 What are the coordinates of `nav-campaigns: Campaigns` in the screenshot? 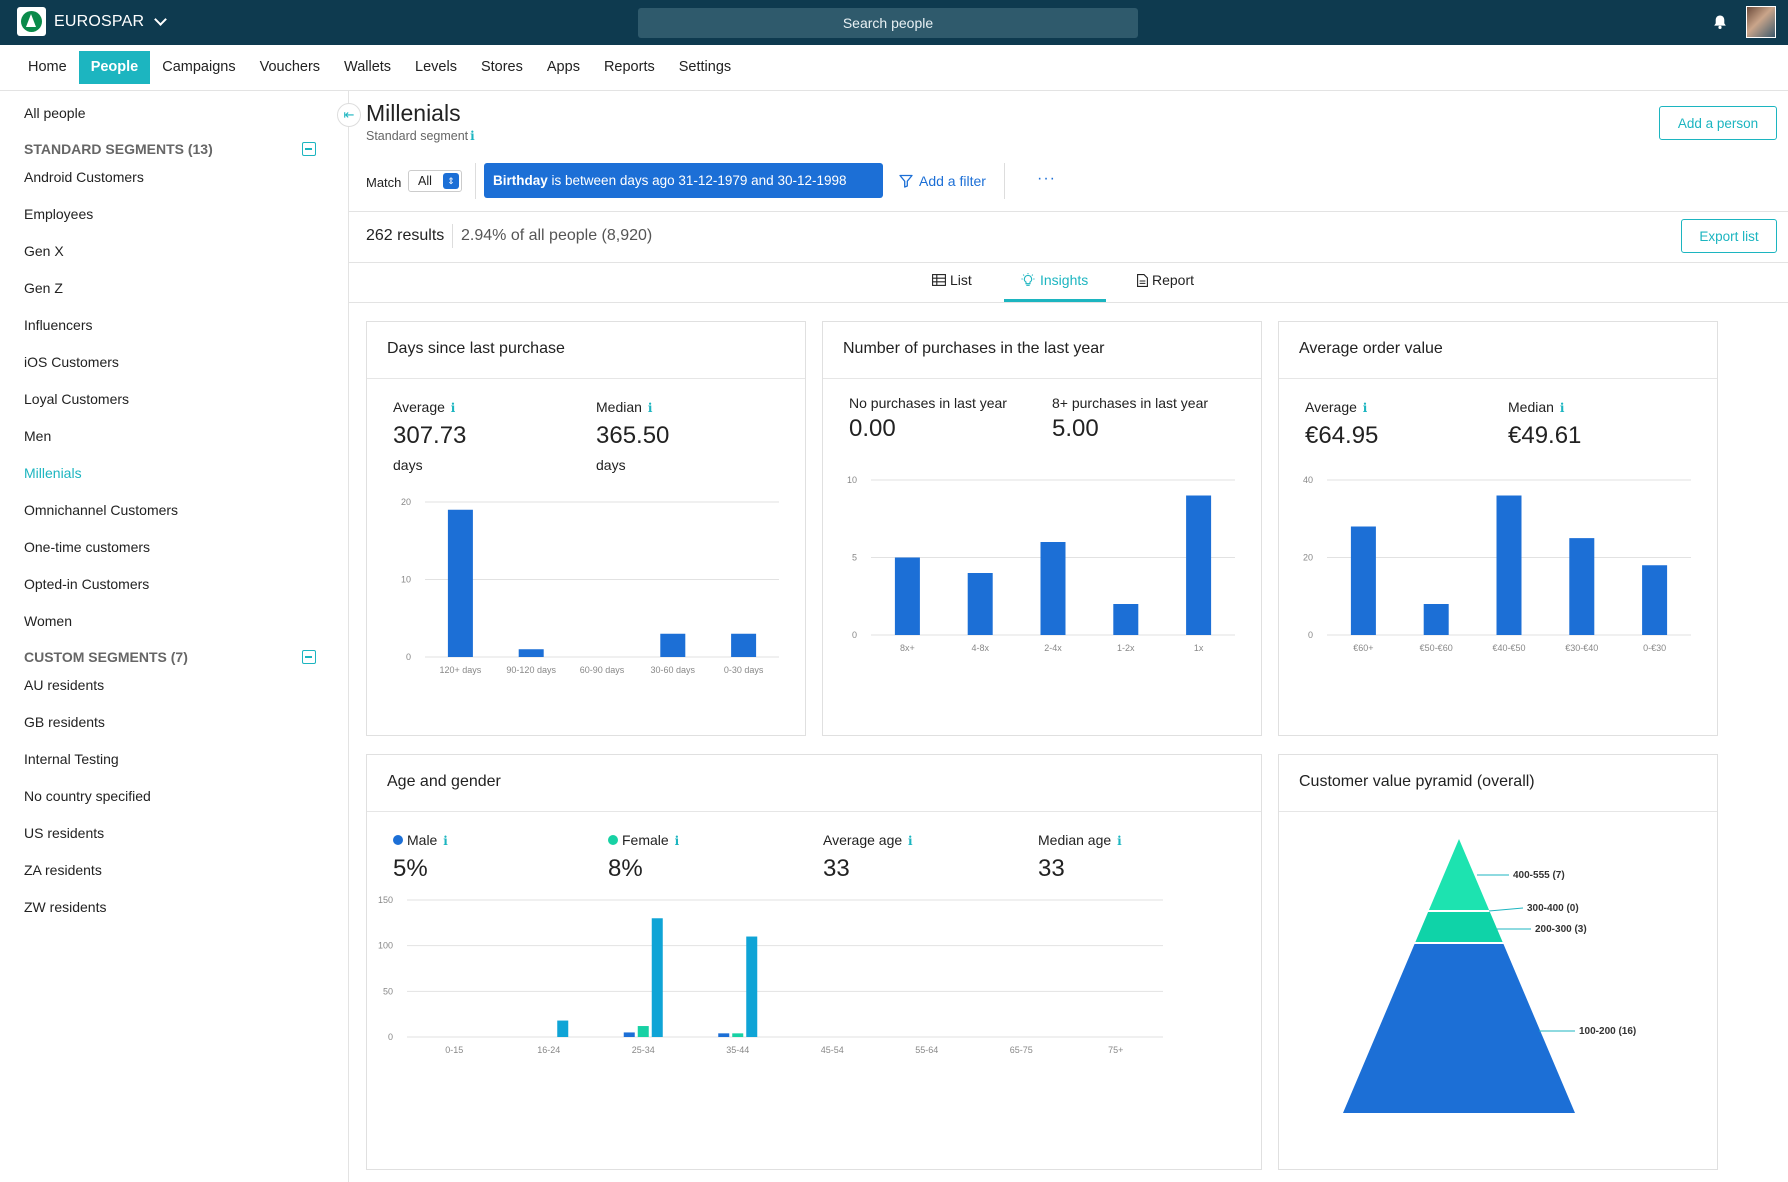 It's located at (199, 67).